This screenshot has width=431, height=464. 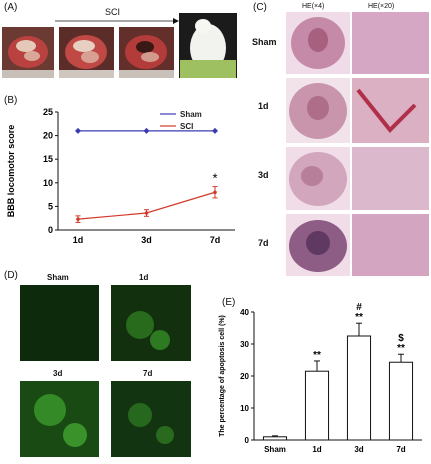 What do you see at coordinates (390, 245) in the screenshot?
I see `he-7d-20x` at bounding box center [390, 245].